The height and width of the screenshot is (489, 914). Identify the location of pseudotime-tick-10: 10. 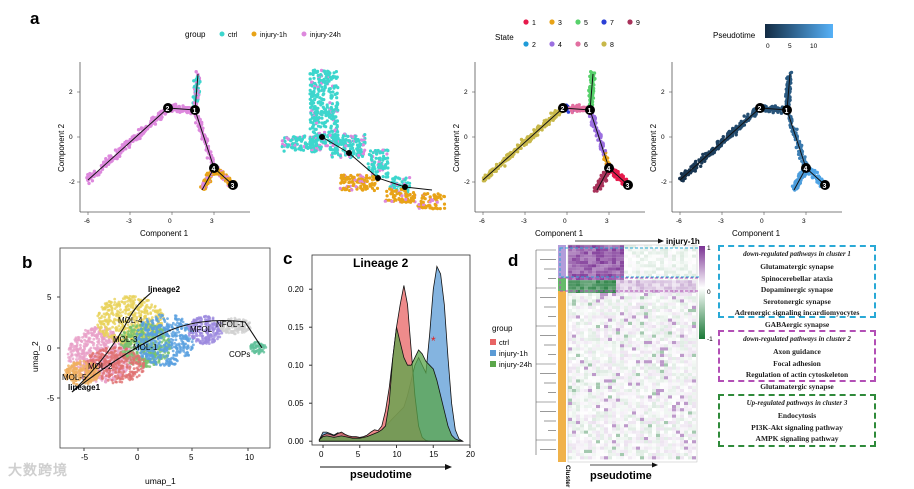
(814, 46).